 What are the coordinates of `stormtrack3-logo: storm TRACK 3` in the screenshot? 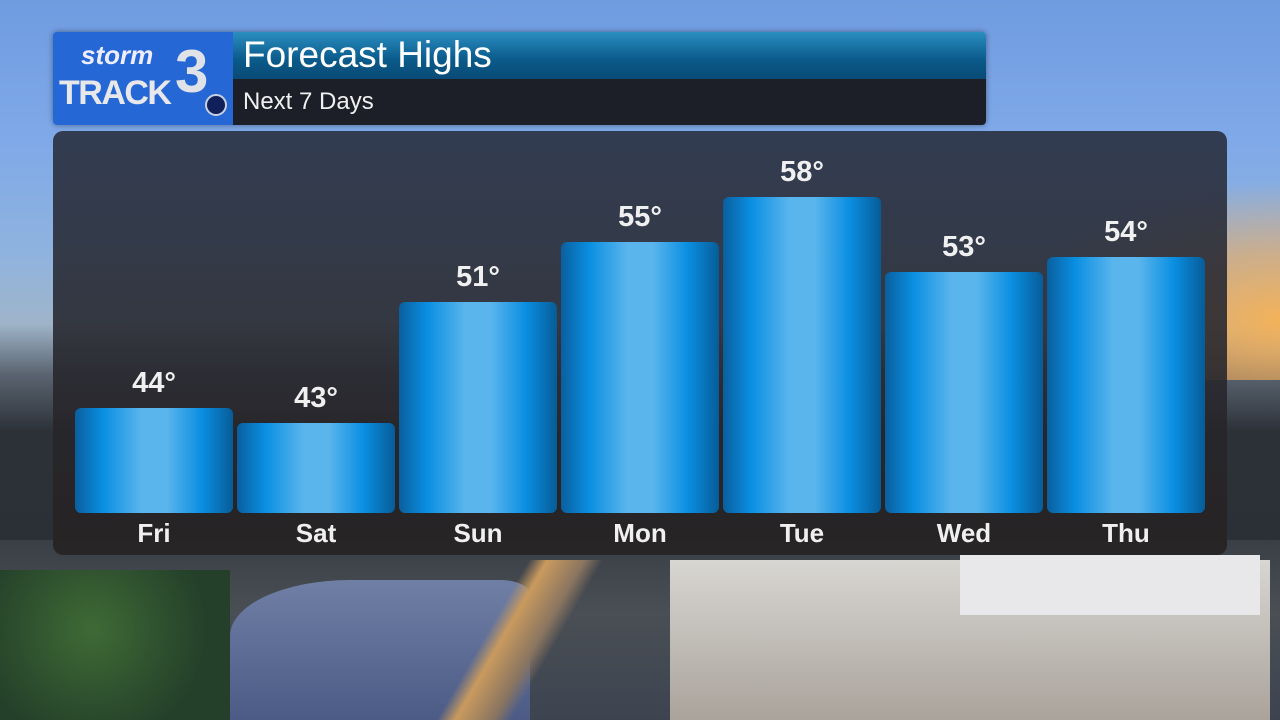 It's located at (143, 78).